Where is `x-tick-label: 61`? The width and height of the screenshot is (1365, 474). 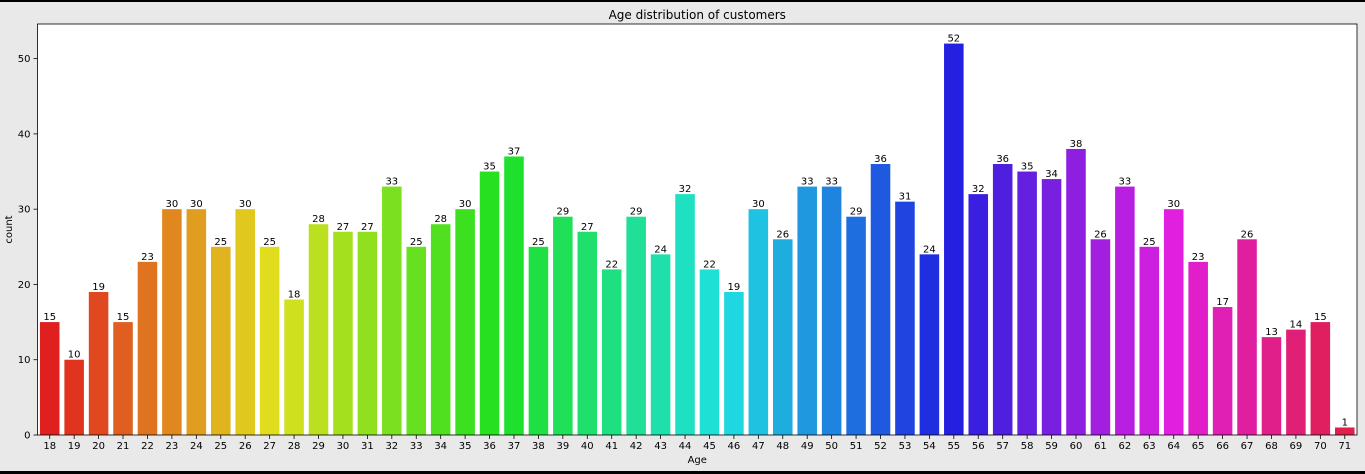 x-tick-label: 61 is located at coordinates (1100, 446).